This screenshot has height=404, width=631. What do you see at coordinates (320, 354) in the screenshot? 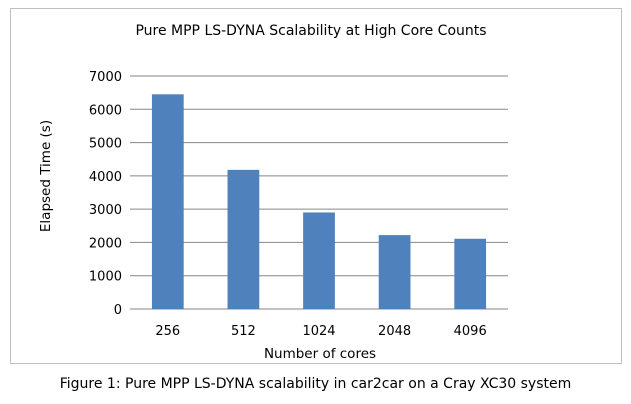
I see `x-axis-label: Number of cores` at bounding box center [320, 354].